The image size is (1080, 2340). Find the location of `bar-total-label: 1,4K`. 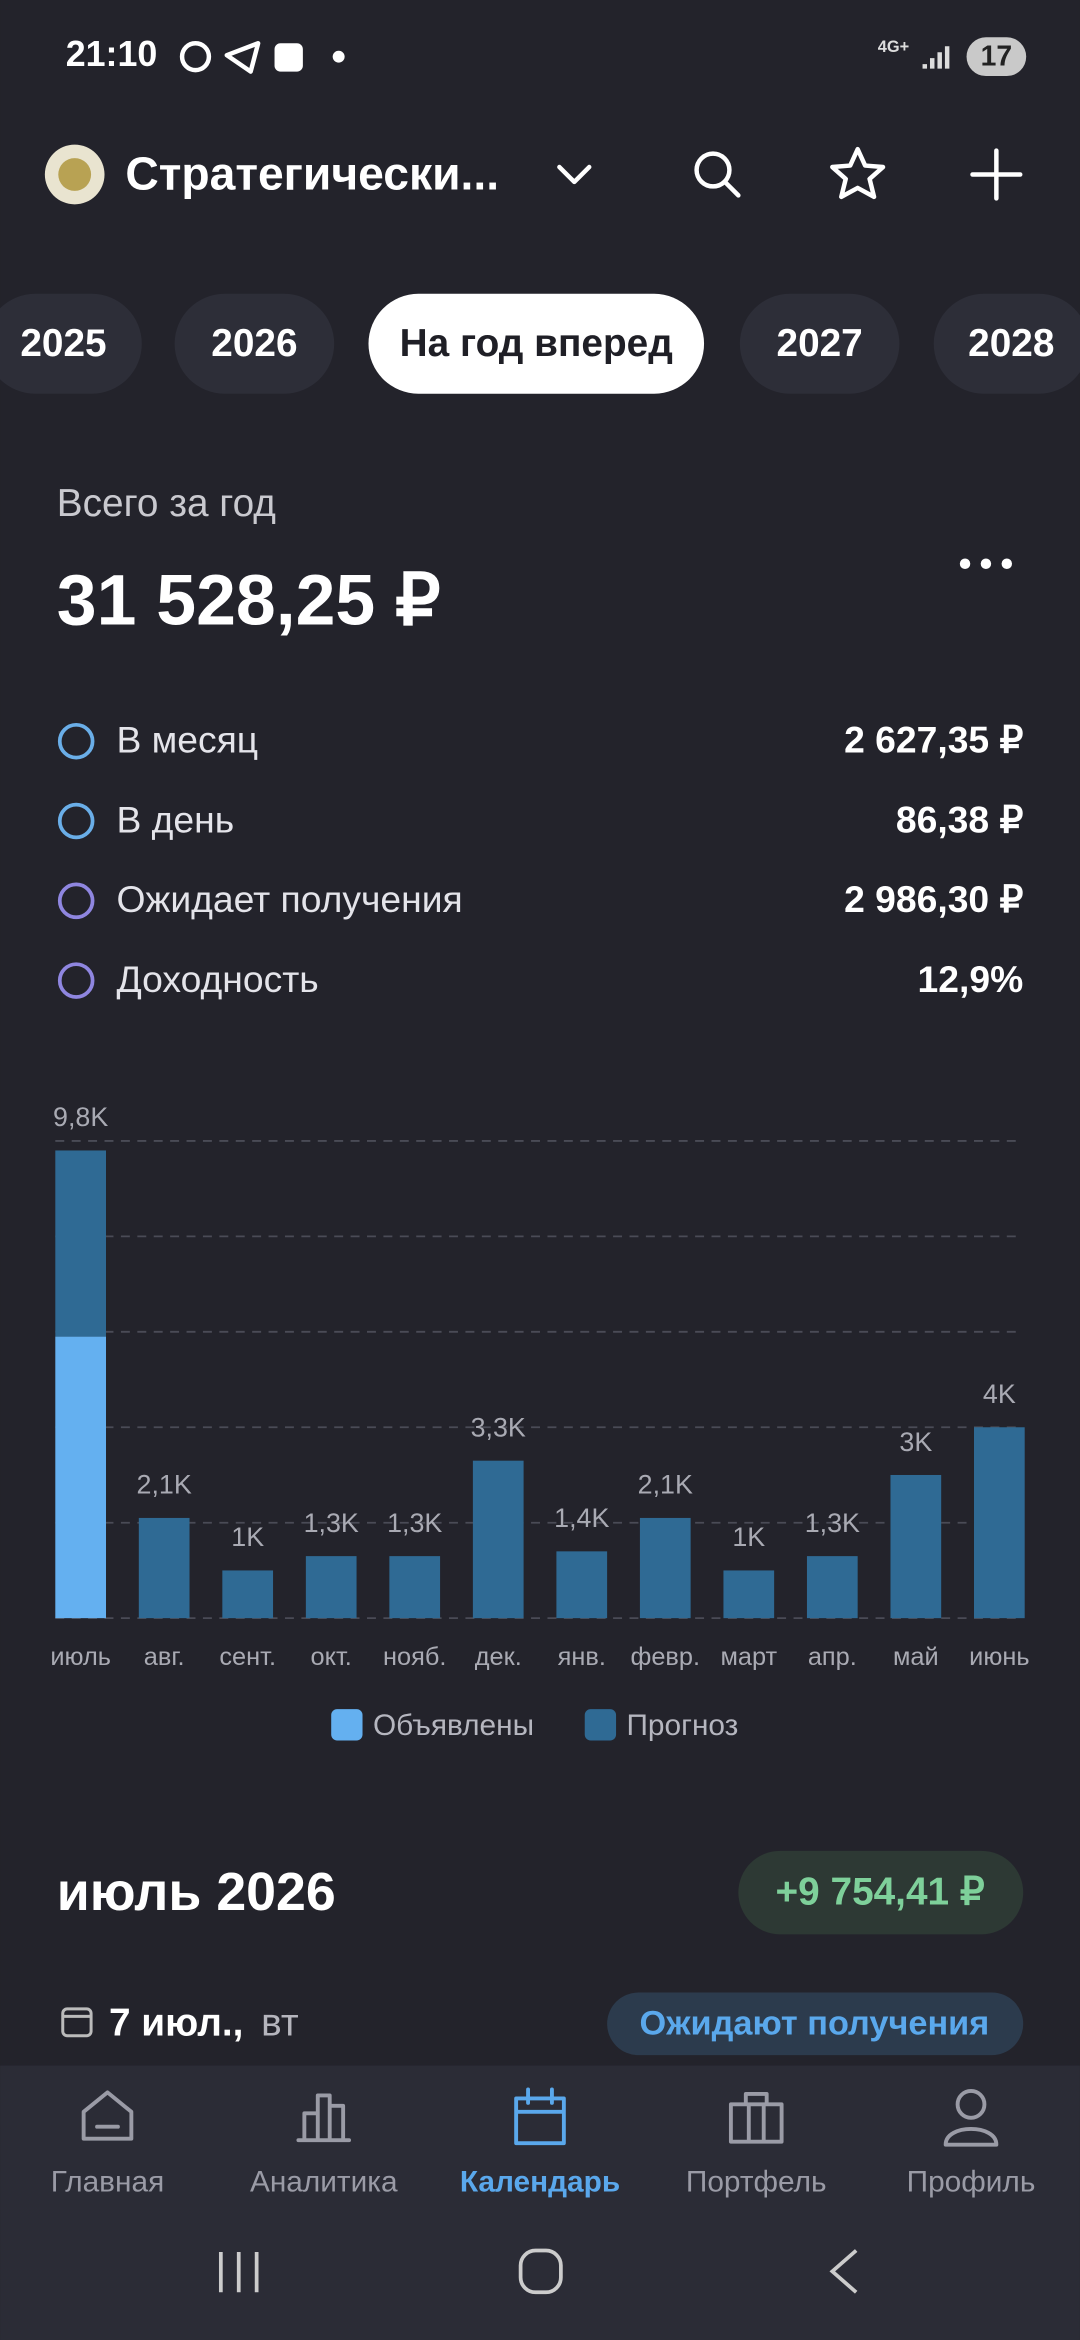

bar-total-label: 1,4K is located at coordinates (581, 1518).